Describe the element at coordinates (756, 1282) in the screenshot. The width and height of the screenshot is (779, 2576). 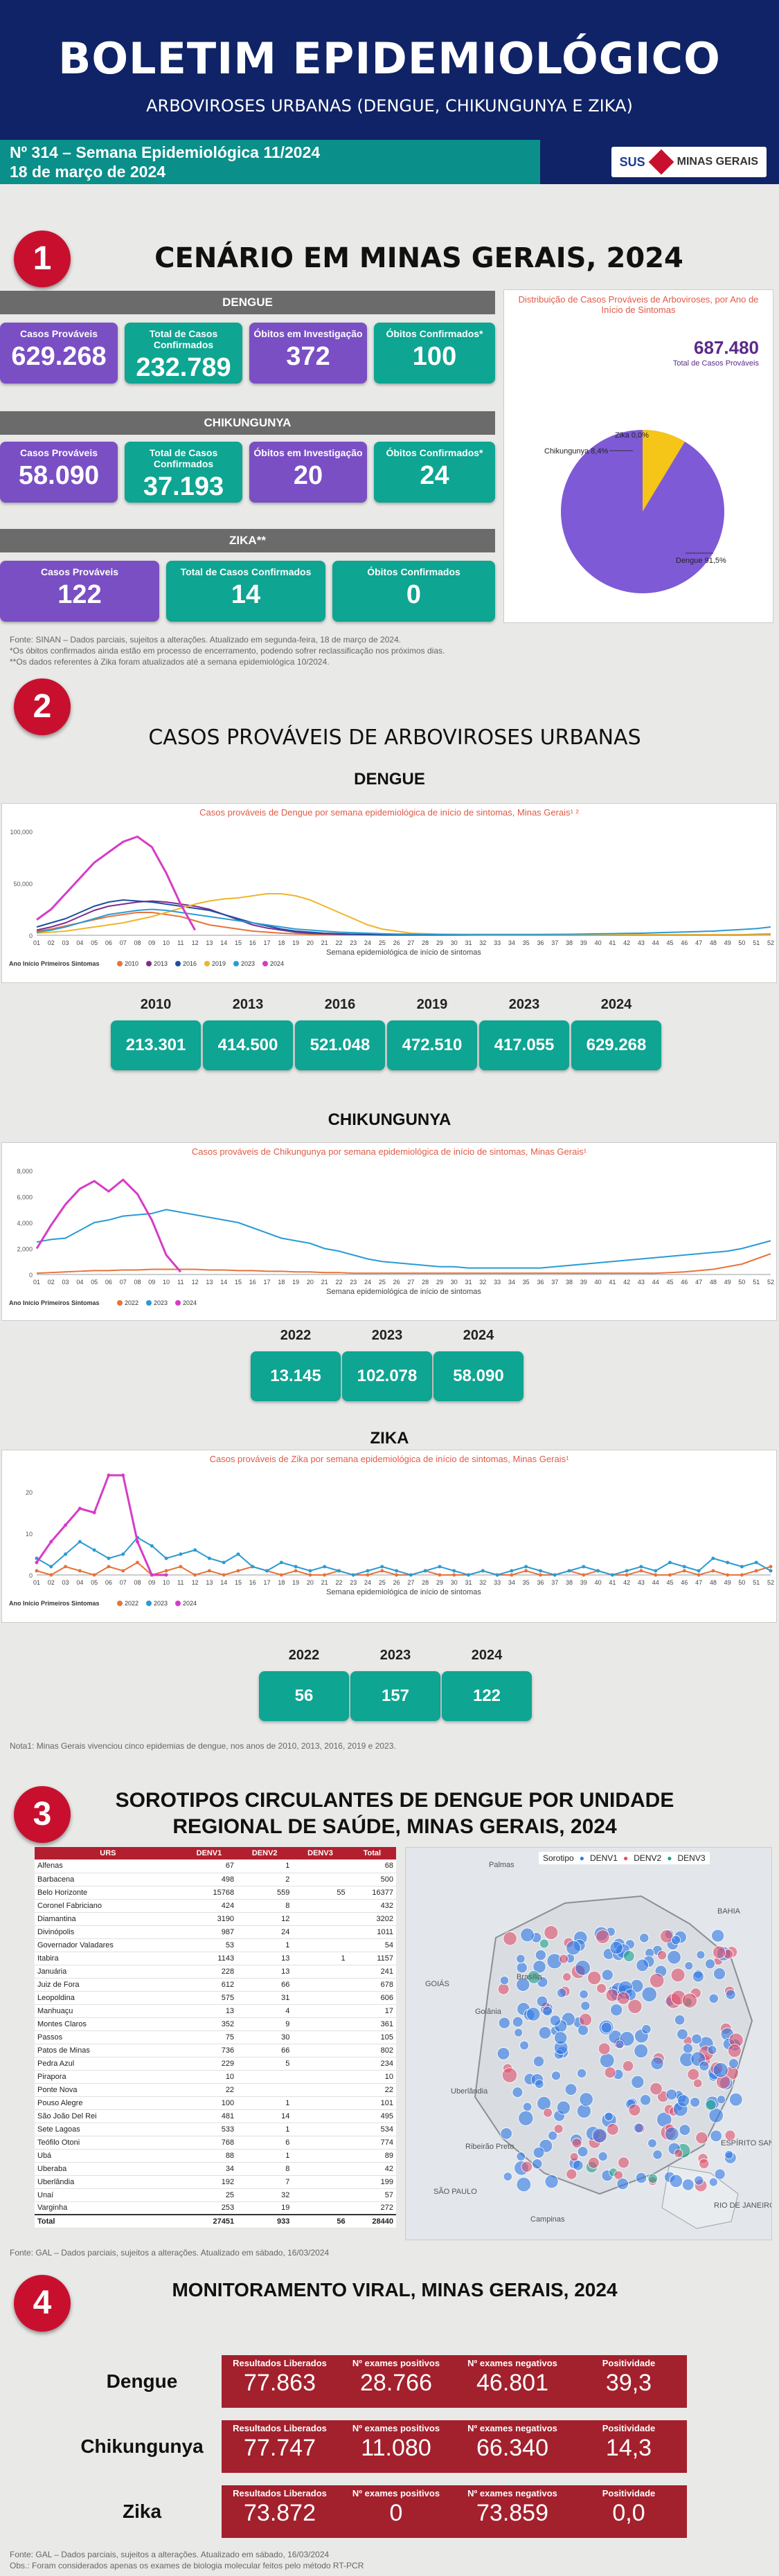
I see `x-tick-label: 51` at that location.